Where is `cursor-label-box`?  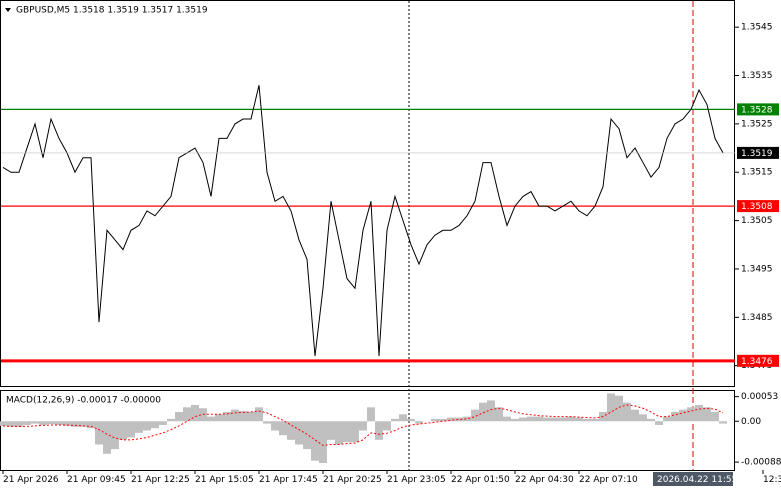
cursor-label-box is located at coordinates (693, 479).